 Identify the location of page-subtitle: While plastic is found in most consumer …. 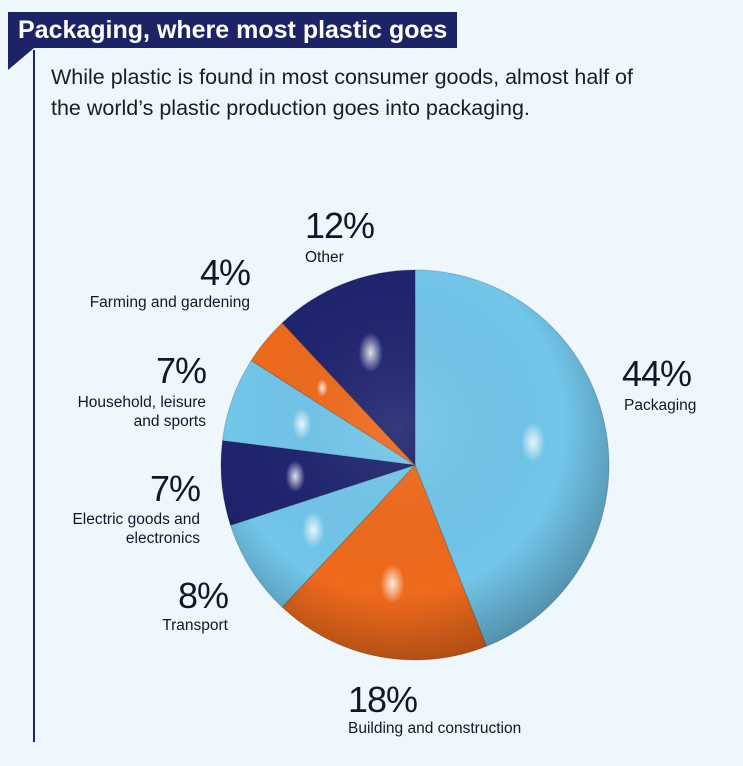
(342, 92).